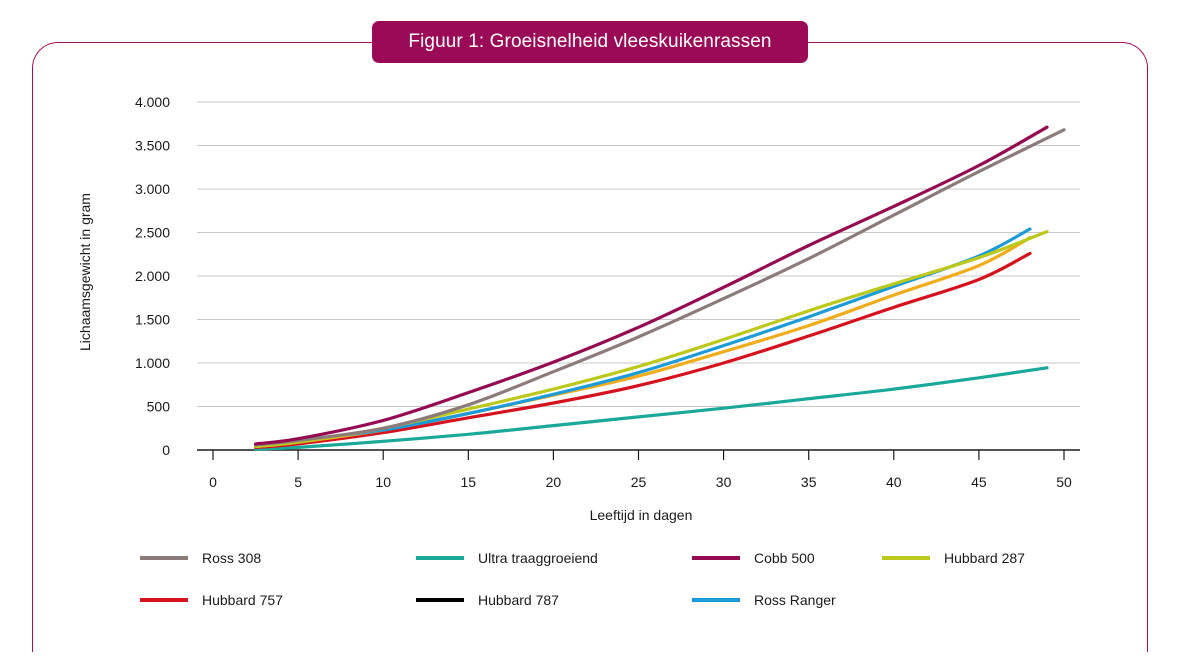  Describe the element at coordinates (538, 558) in the screenshot. I see `legend-label: Ultra traaggroeiend` at that location.